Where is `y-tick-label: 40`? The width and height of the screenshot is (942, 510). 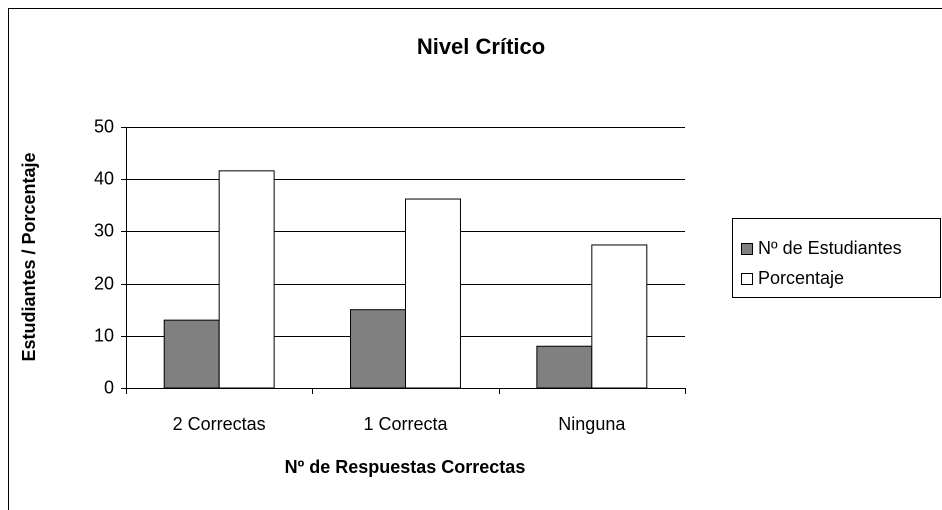
y-tick-label: 40 is located at coordinates (104, 178).